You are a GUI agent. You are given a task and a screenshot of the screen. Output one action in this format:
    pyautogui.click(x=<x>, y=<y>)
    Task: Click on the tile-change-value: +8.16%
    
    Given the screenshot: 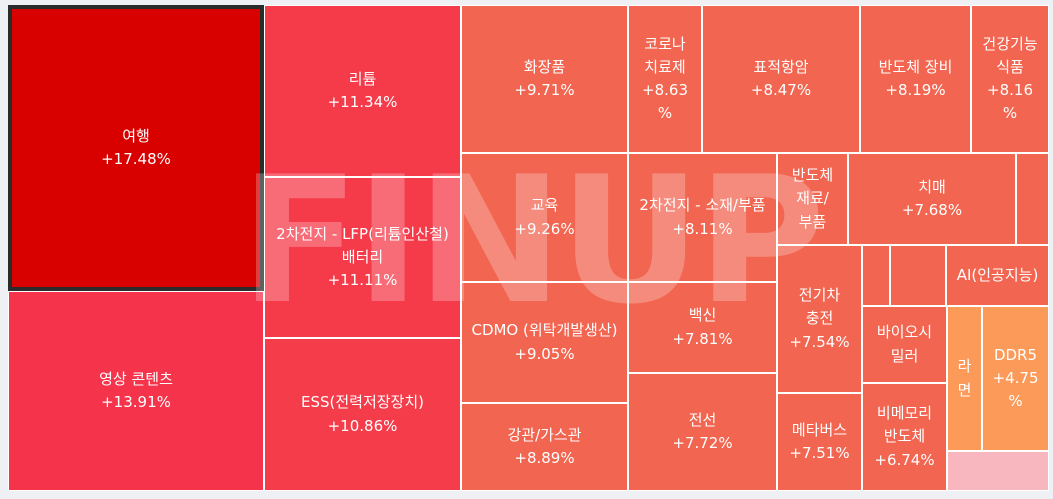 What is the action you would take?
    pyautogui.click(x=1010, y=102)
    